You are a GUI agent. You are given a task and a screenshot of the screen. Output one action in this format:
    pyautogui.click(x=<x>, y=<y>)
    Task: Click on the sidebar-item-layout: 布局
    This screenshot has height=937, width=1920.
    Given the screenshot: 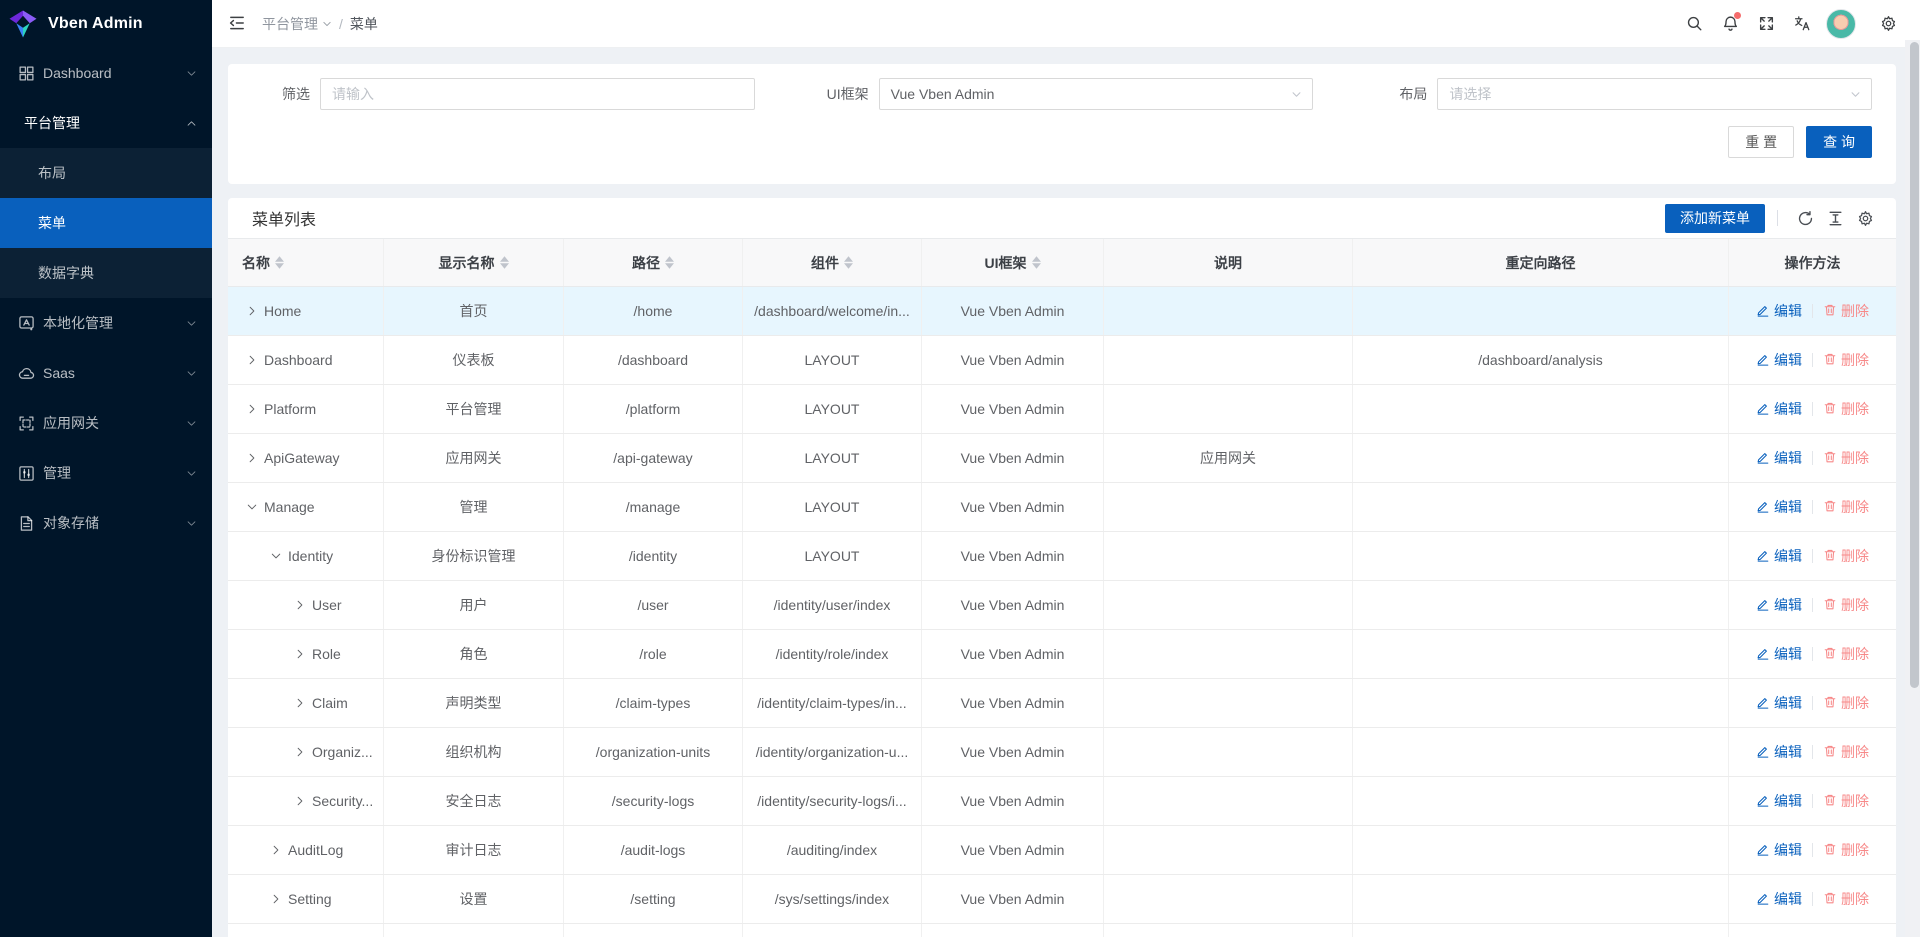 What is the action you would take?
    pyautogui.click(x=106, y=173)
    